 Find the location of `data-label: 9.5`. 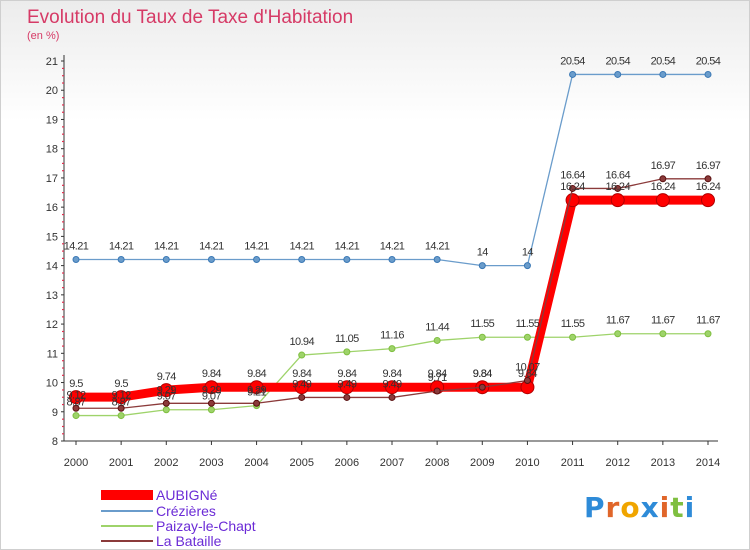

data-label: 9.5 is located at coordinates (76, 384).